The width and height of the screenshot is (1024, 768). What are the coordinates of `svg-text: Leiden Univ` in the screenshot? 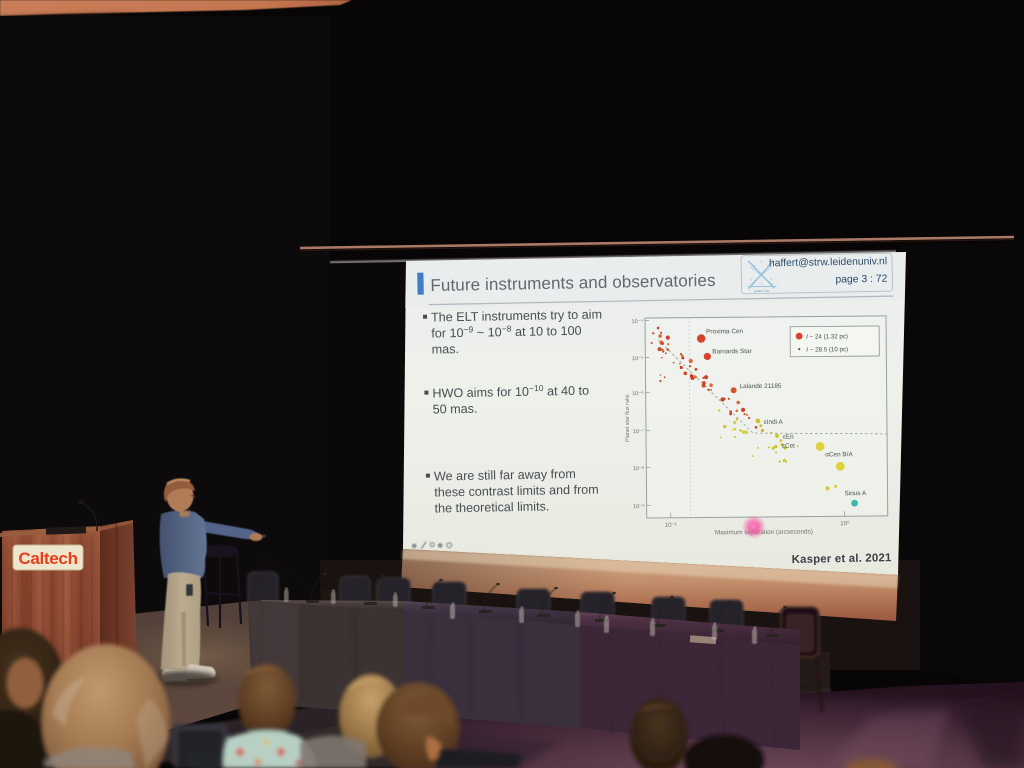 It's located at (762, 291).